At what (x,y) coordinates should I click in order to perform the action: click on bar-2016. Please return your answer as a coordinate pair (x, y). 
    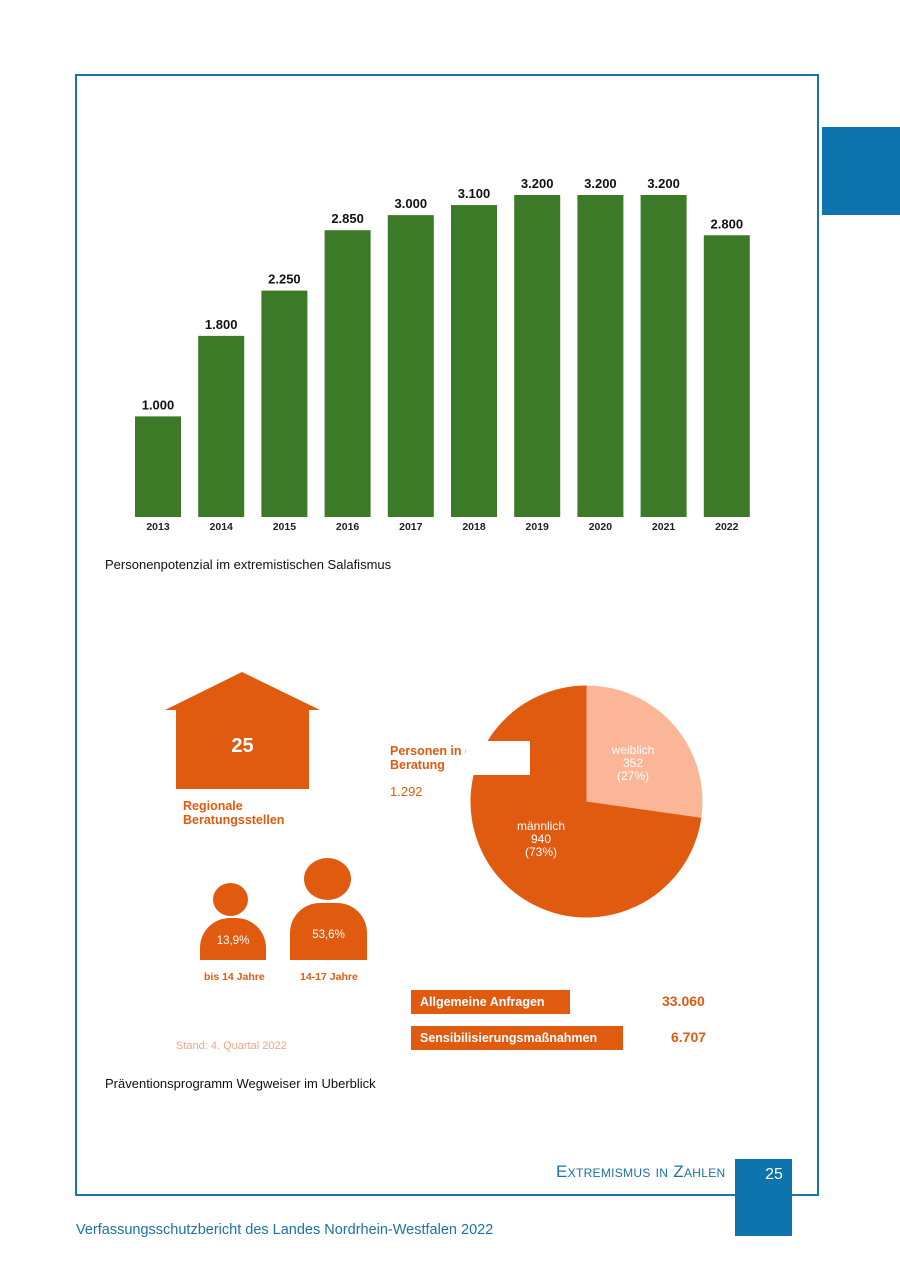
    Looking at the image, I should click on (347, 373).